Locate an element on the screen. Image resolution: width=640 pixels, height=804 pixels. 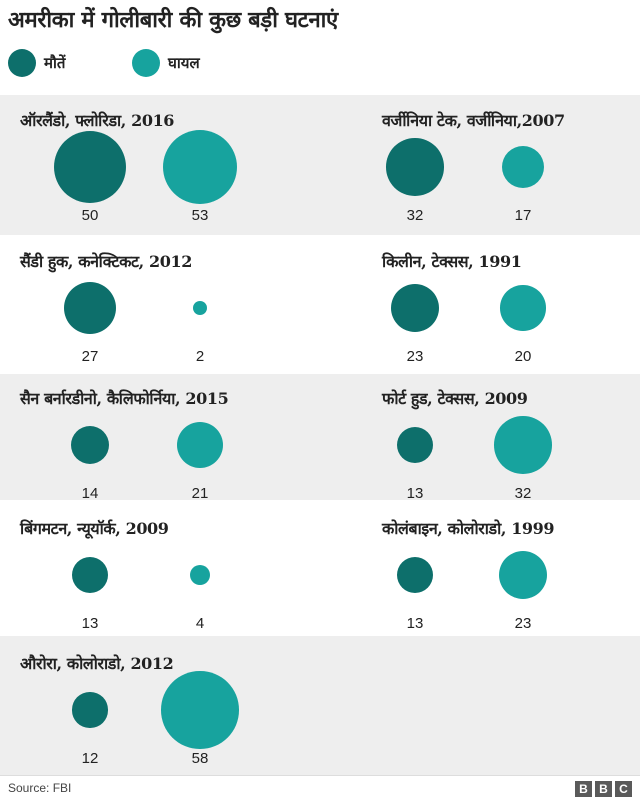
chart-title: अमरीका में गोलीबारी की कुछ बड़ी घटनाएं is located at coordinates (173, 20).